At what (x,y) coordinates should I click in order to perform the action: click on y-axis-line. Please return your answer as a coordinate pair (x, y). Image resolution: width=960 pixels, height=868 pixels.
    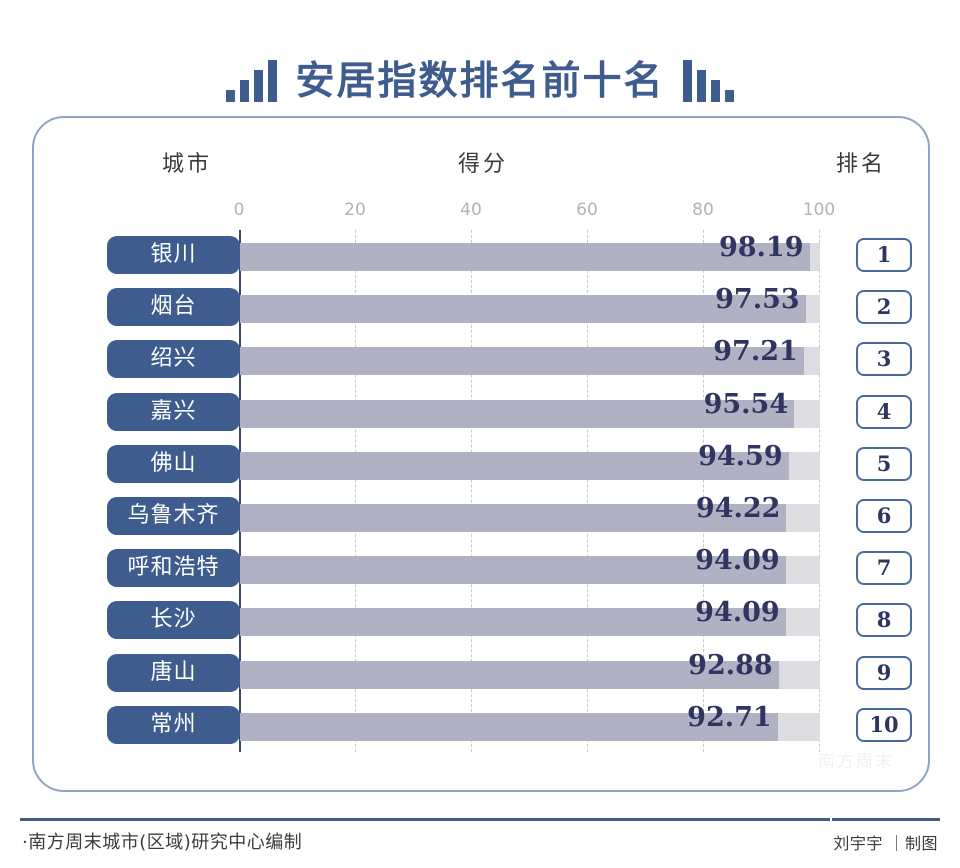
    Looking at the image, I should click on (240, 491).